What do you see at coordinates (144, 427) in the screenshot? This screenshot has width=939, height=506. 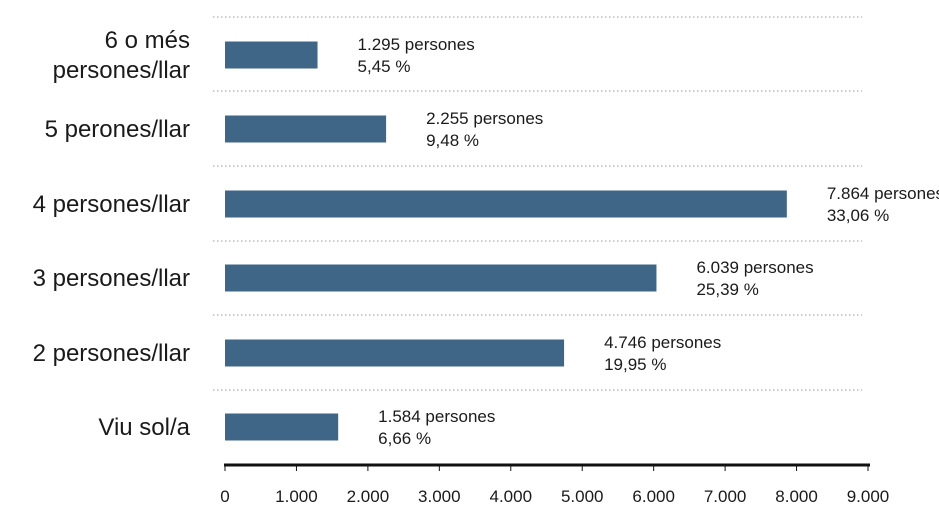 I see `category-label: Viu sol/a` at bounding box center [144, 427].